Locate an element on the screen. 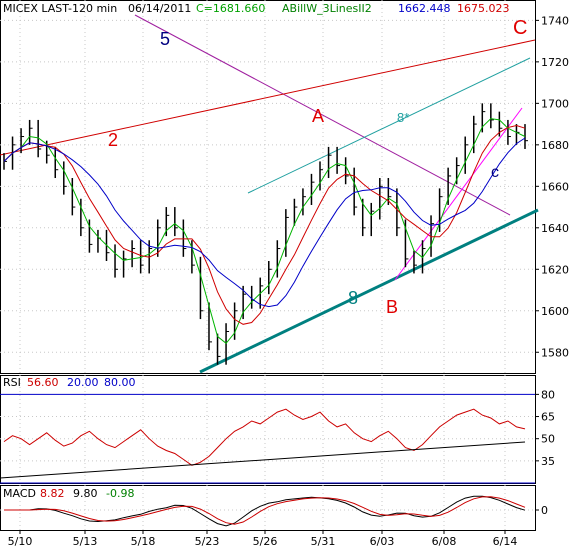  rsi-label: RSI is located at coordinates (12, 382).